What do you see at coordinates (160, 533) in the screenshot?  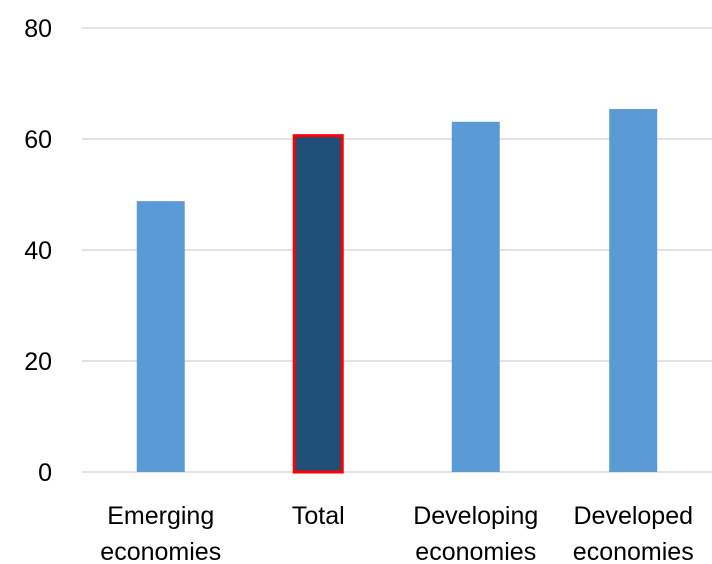 I see `x-category-label: Emerging economies` at bounding box center [160, 533].